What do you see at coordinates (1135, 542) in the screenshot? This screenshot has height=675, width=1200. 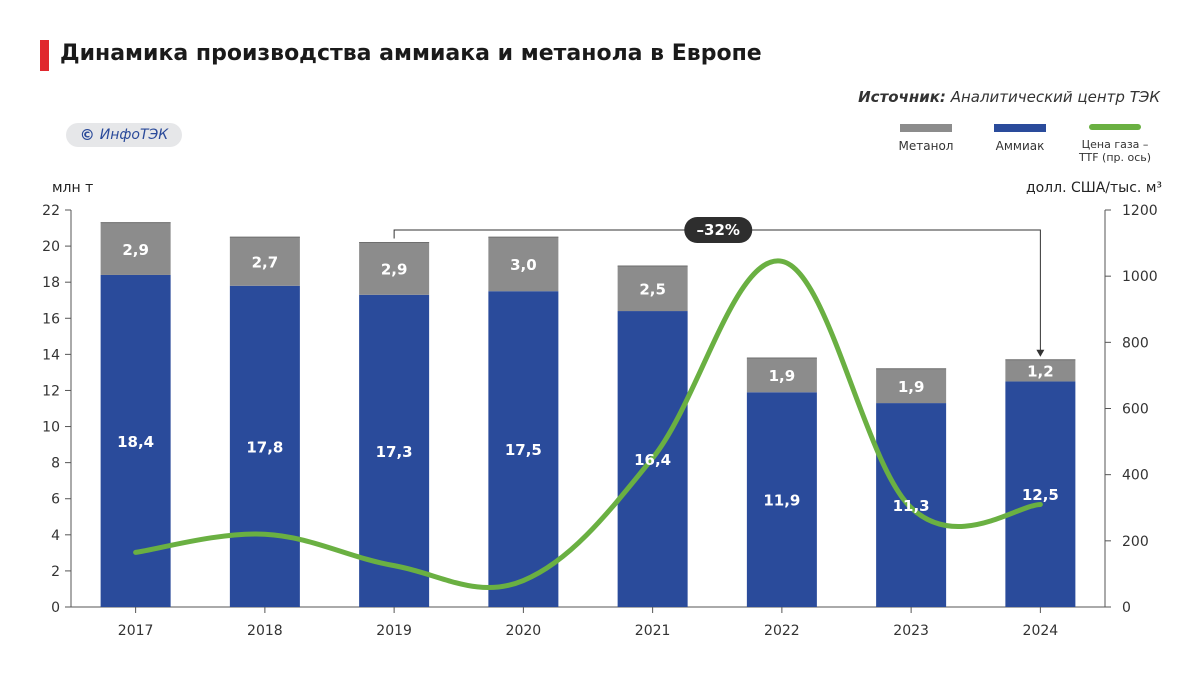 I see `right-tick-label: 200` at bounding box center [1135, 542].